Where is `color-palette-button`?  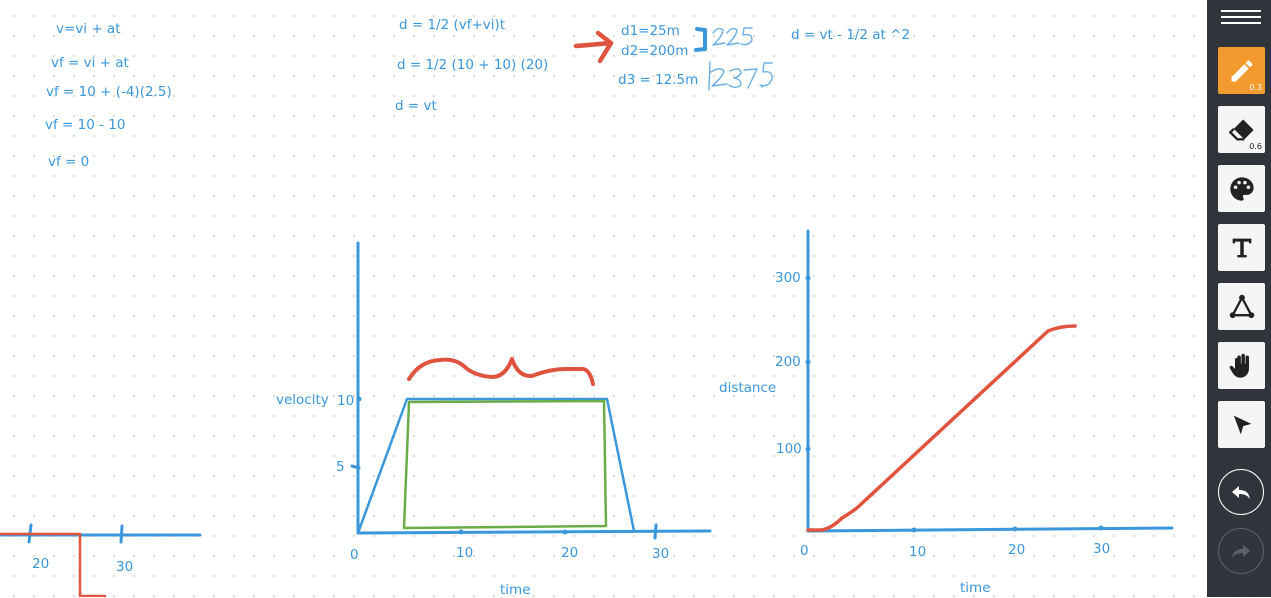 color-palette-button is located at coordinates (1241, 188).